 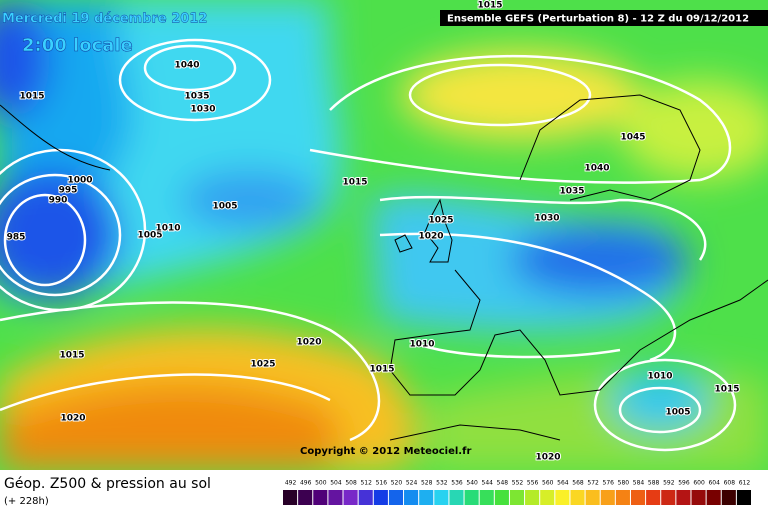 I want to click on scale-label: 536, so click(x=457, y=483).